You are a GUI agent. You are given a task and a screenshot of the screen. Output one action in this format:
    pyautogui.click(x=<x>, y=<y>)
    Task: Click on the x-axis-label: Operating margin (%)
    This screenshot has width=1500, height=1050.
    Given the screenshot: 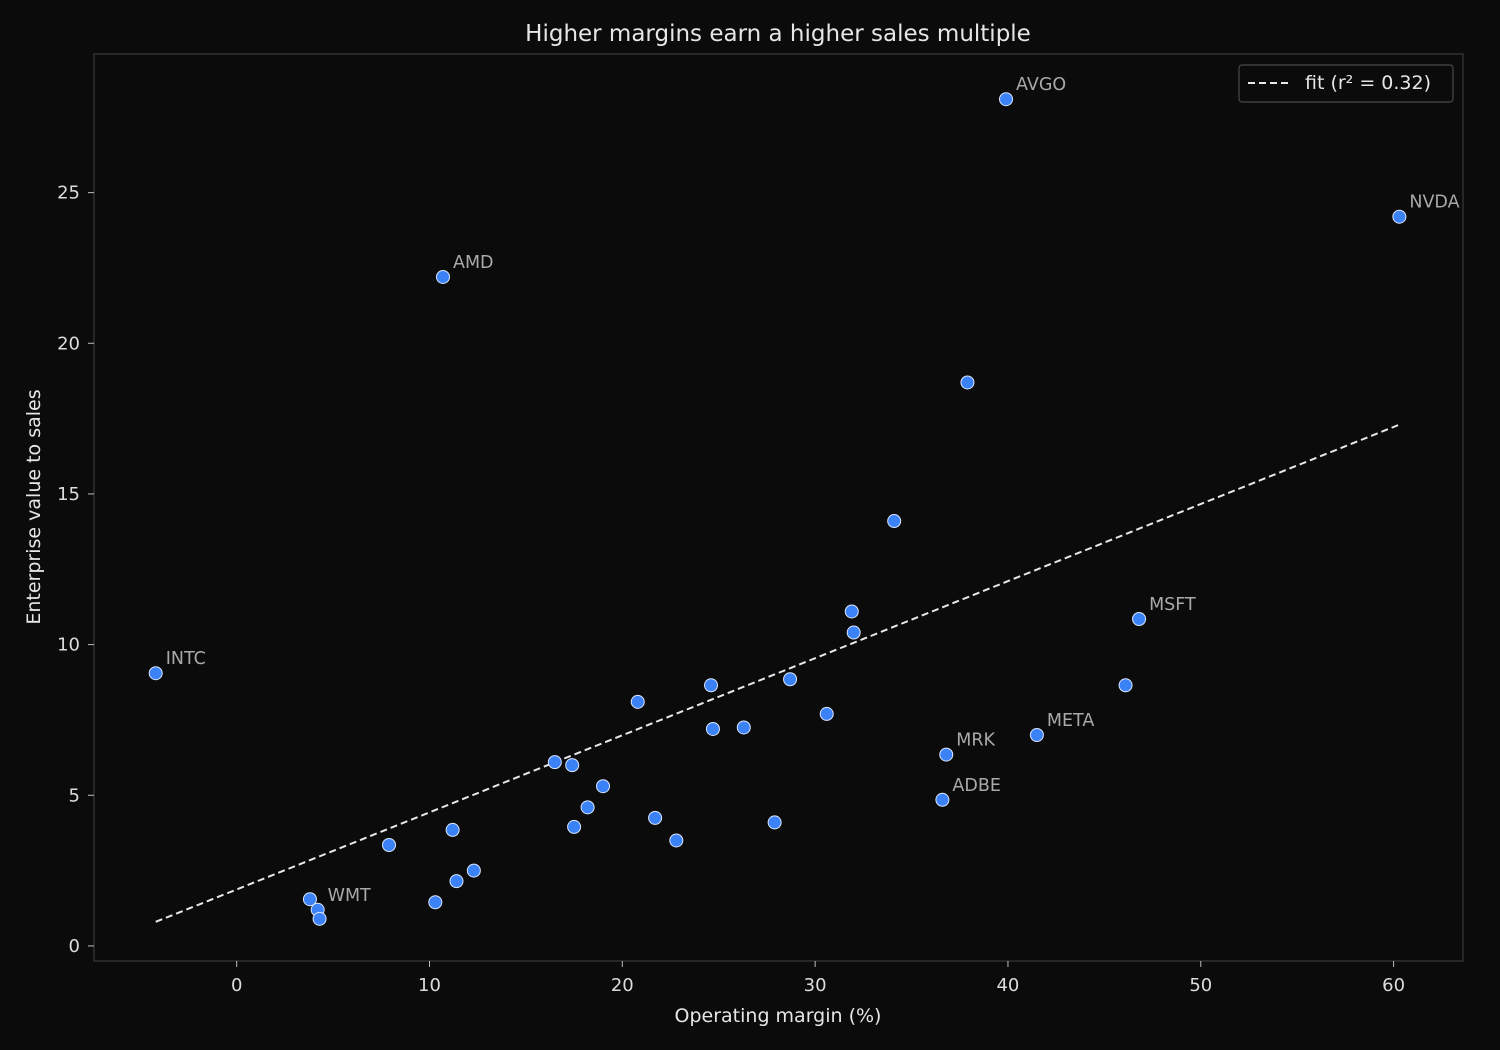 What is the action you would take?
    pyautogui.click(x=778, y=1016)
    